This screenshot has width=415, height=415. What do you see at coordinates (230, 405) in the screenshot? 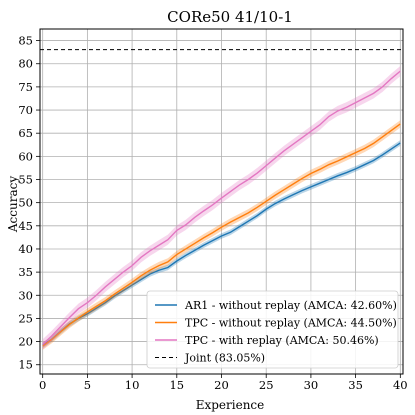
I see `x-axis-label: Experience` at bounding box center [230, 405].